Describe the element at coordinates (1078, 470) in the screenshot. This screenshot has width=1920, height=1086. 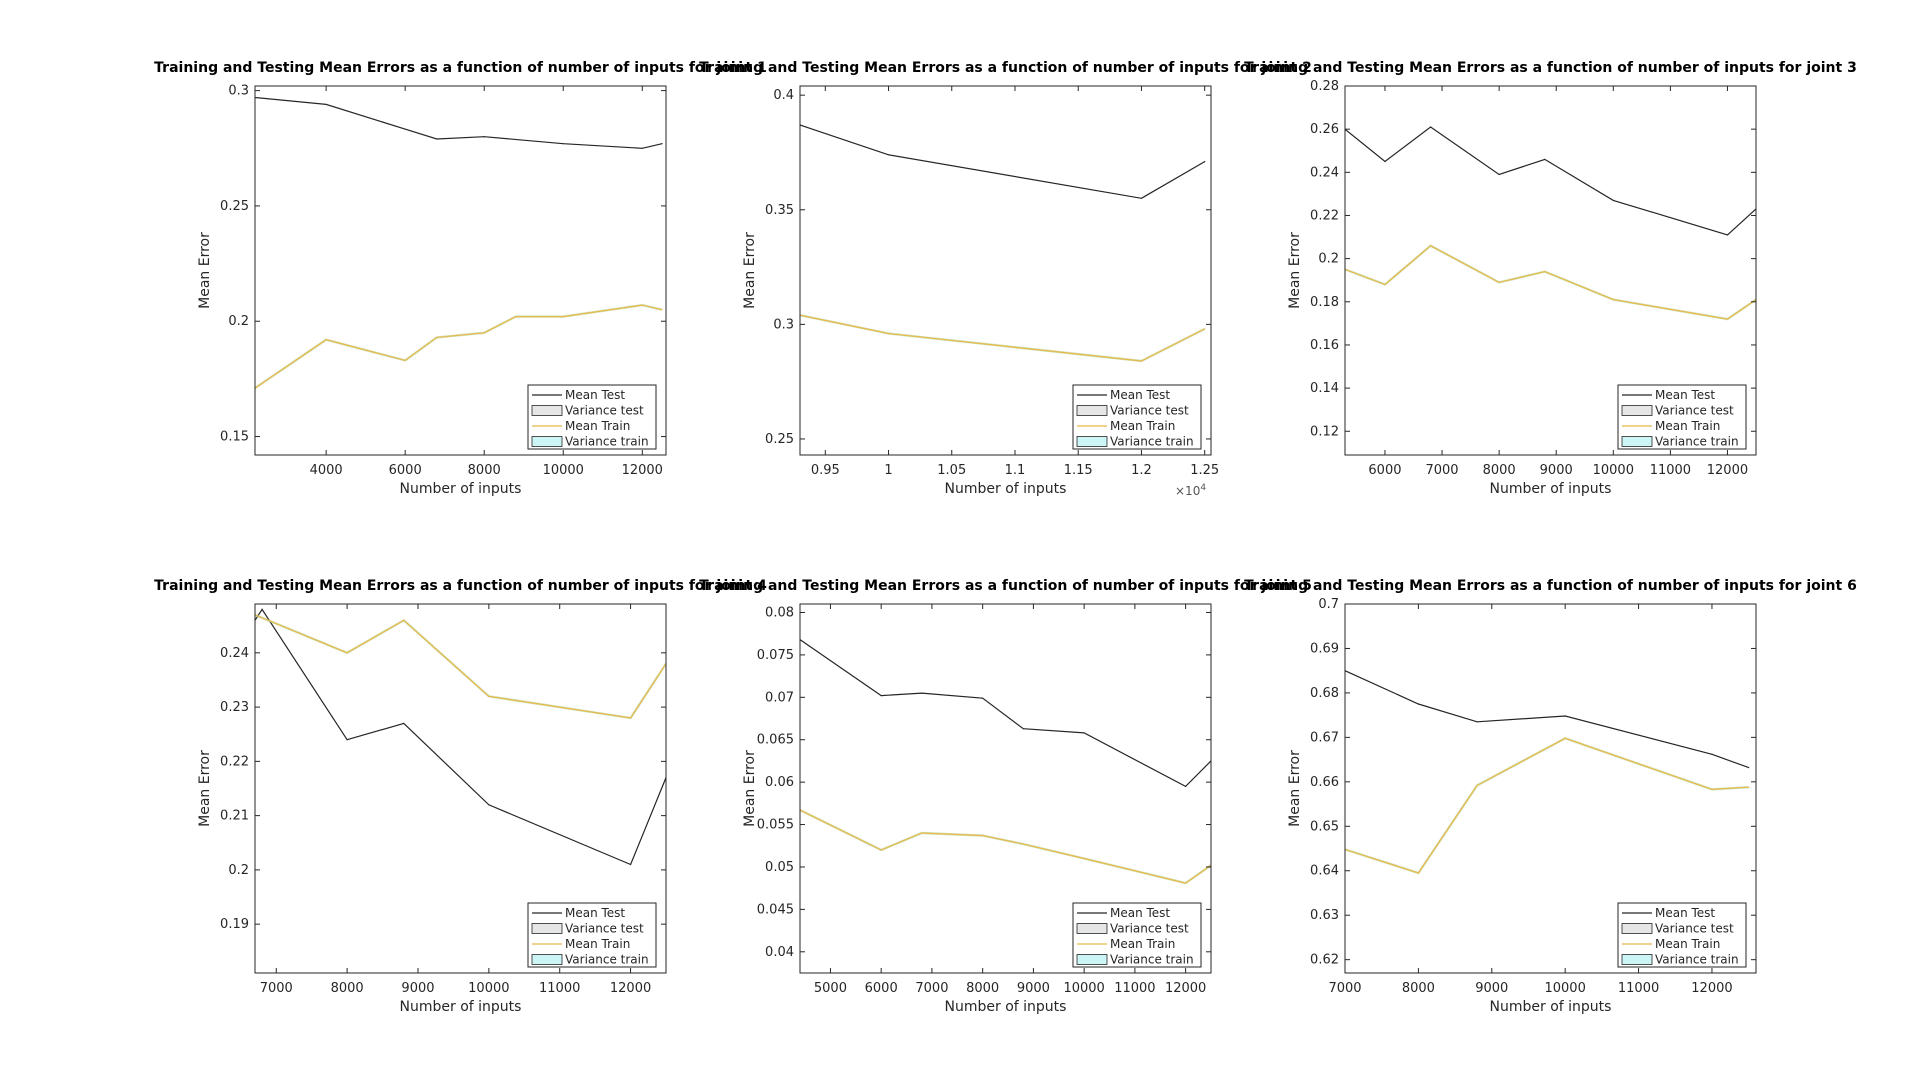
I see `x-tick-label: 1.15` at that location.